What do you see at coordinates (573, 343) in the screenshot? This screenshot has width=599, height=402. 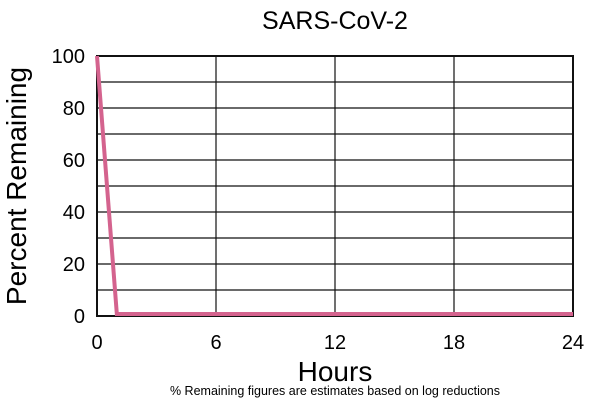 I see `x-tick-label: 24` at bounding box center [573, 343].